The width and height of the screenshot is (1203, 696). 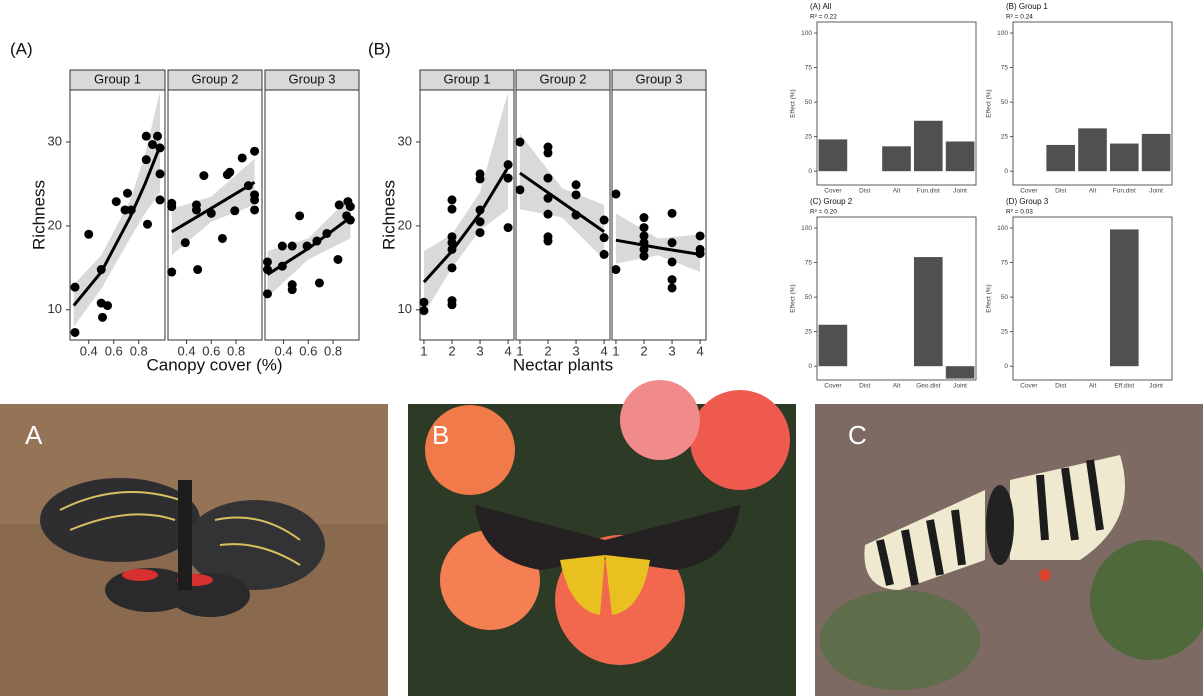 What do you see at coordinates (563, 364) in the screenshot?
I see `x-axis-label: Nectar plants` at bounding box center [563, 364].